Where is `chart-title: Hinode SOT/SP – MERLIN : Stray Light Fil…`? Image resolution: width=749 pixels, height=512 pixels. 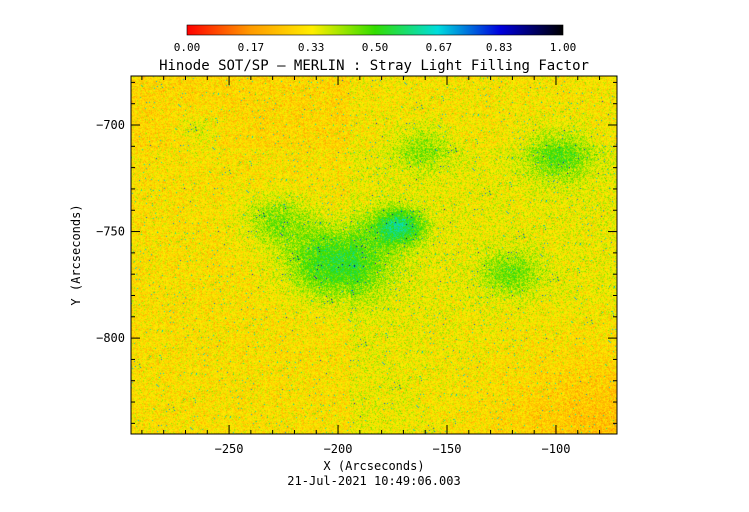 chart-title: Hinode SOT/SP – MERLIN : Stray Light Fil… is located at coordinates (374, 66).